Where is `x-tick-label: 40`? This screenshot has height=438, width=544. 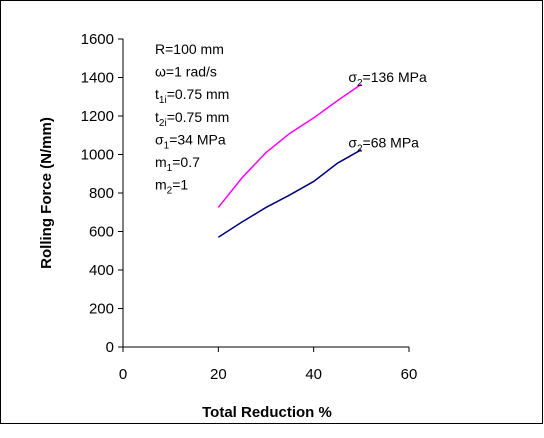 x-tick-label: 40 is located at coordinates (313, 374).